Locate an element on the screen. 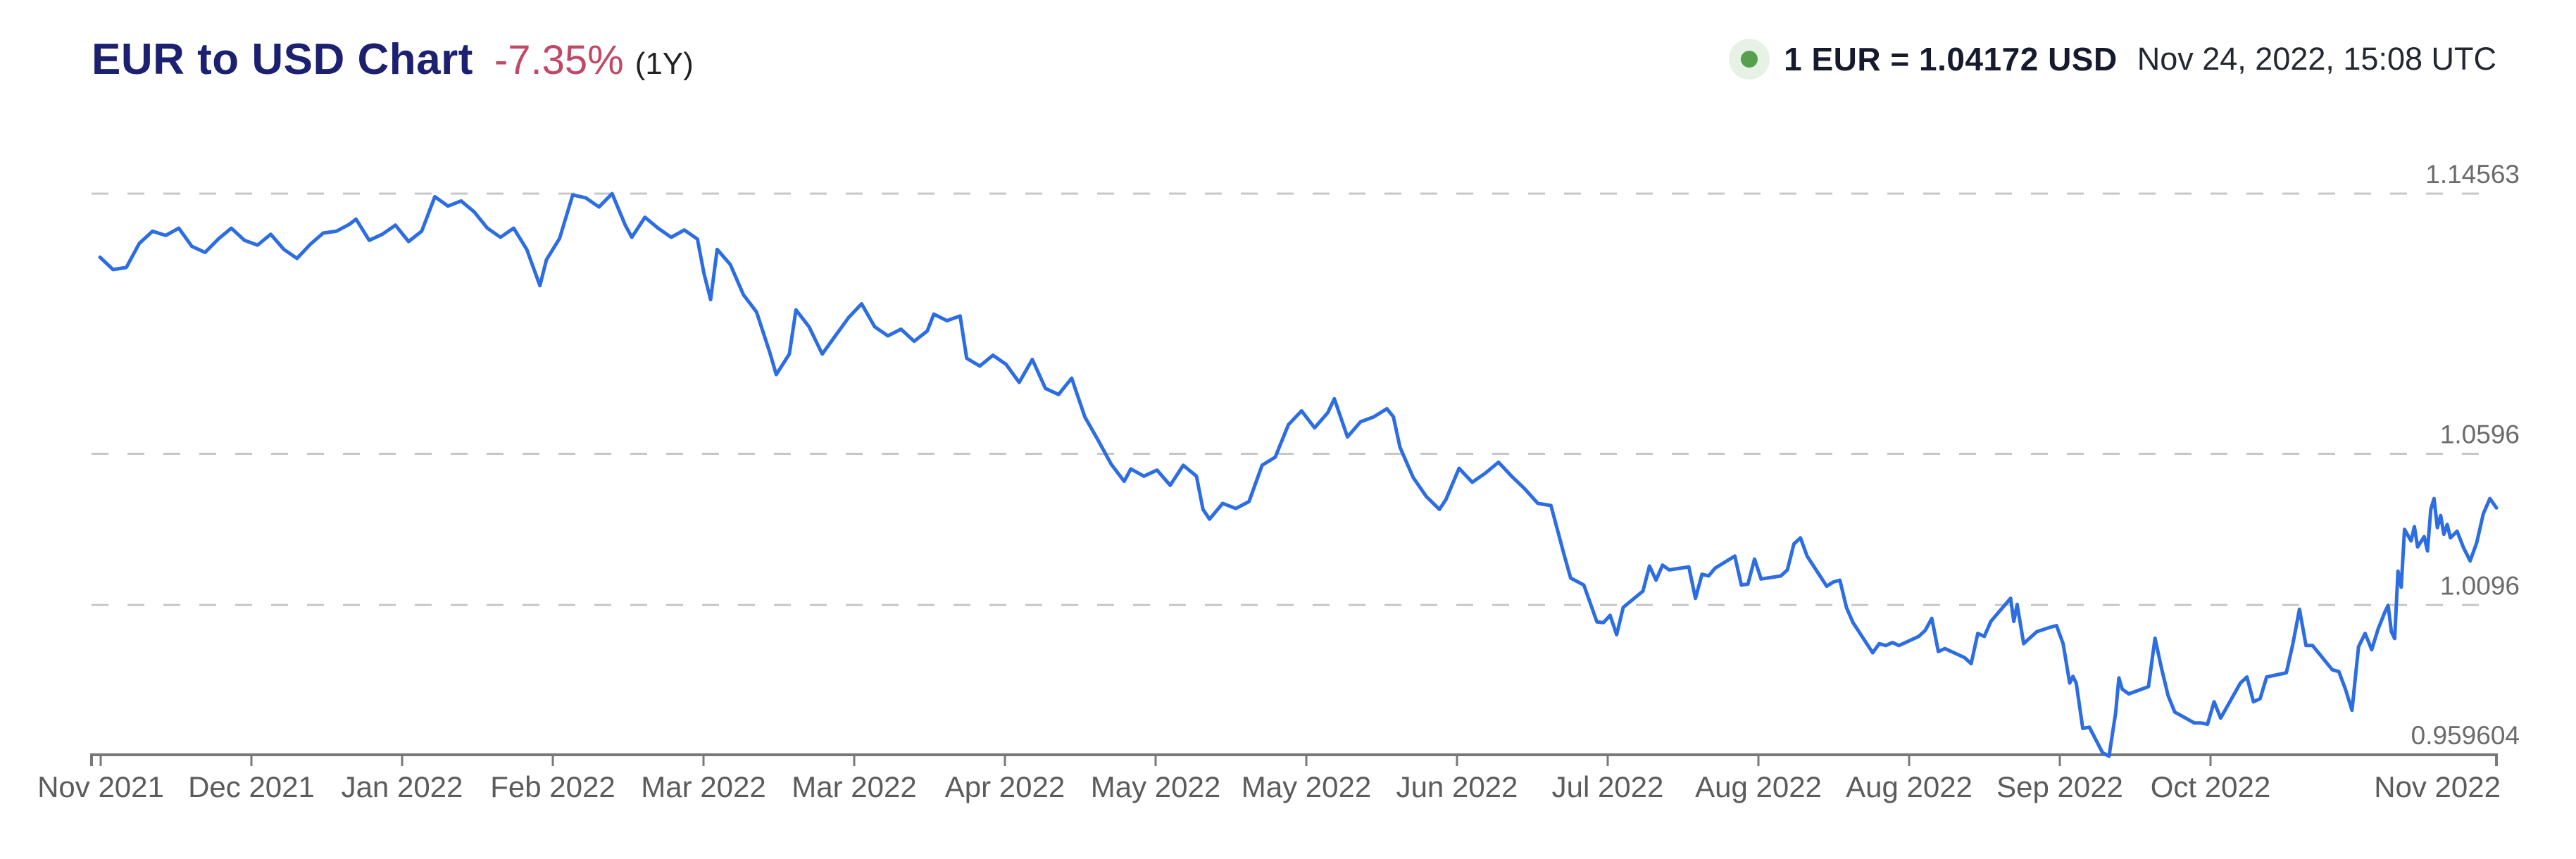 The height and width of the screenshot is (859, 2576). x-axis-label: Nov 2021 is located at coordinates (100, 787).